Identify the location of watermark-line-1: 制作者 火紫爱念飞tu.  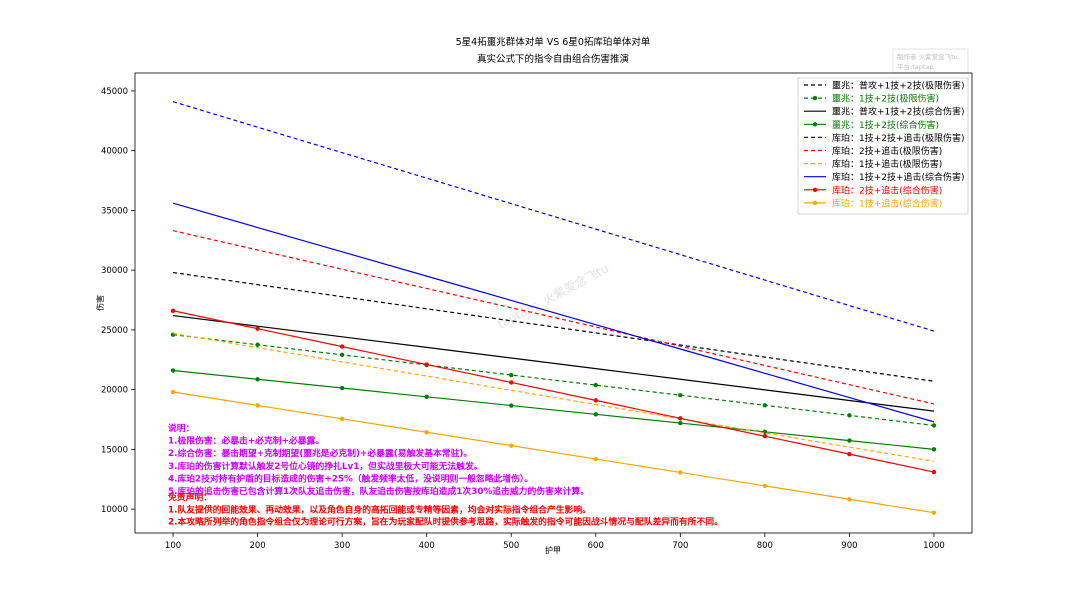
(927, 56).